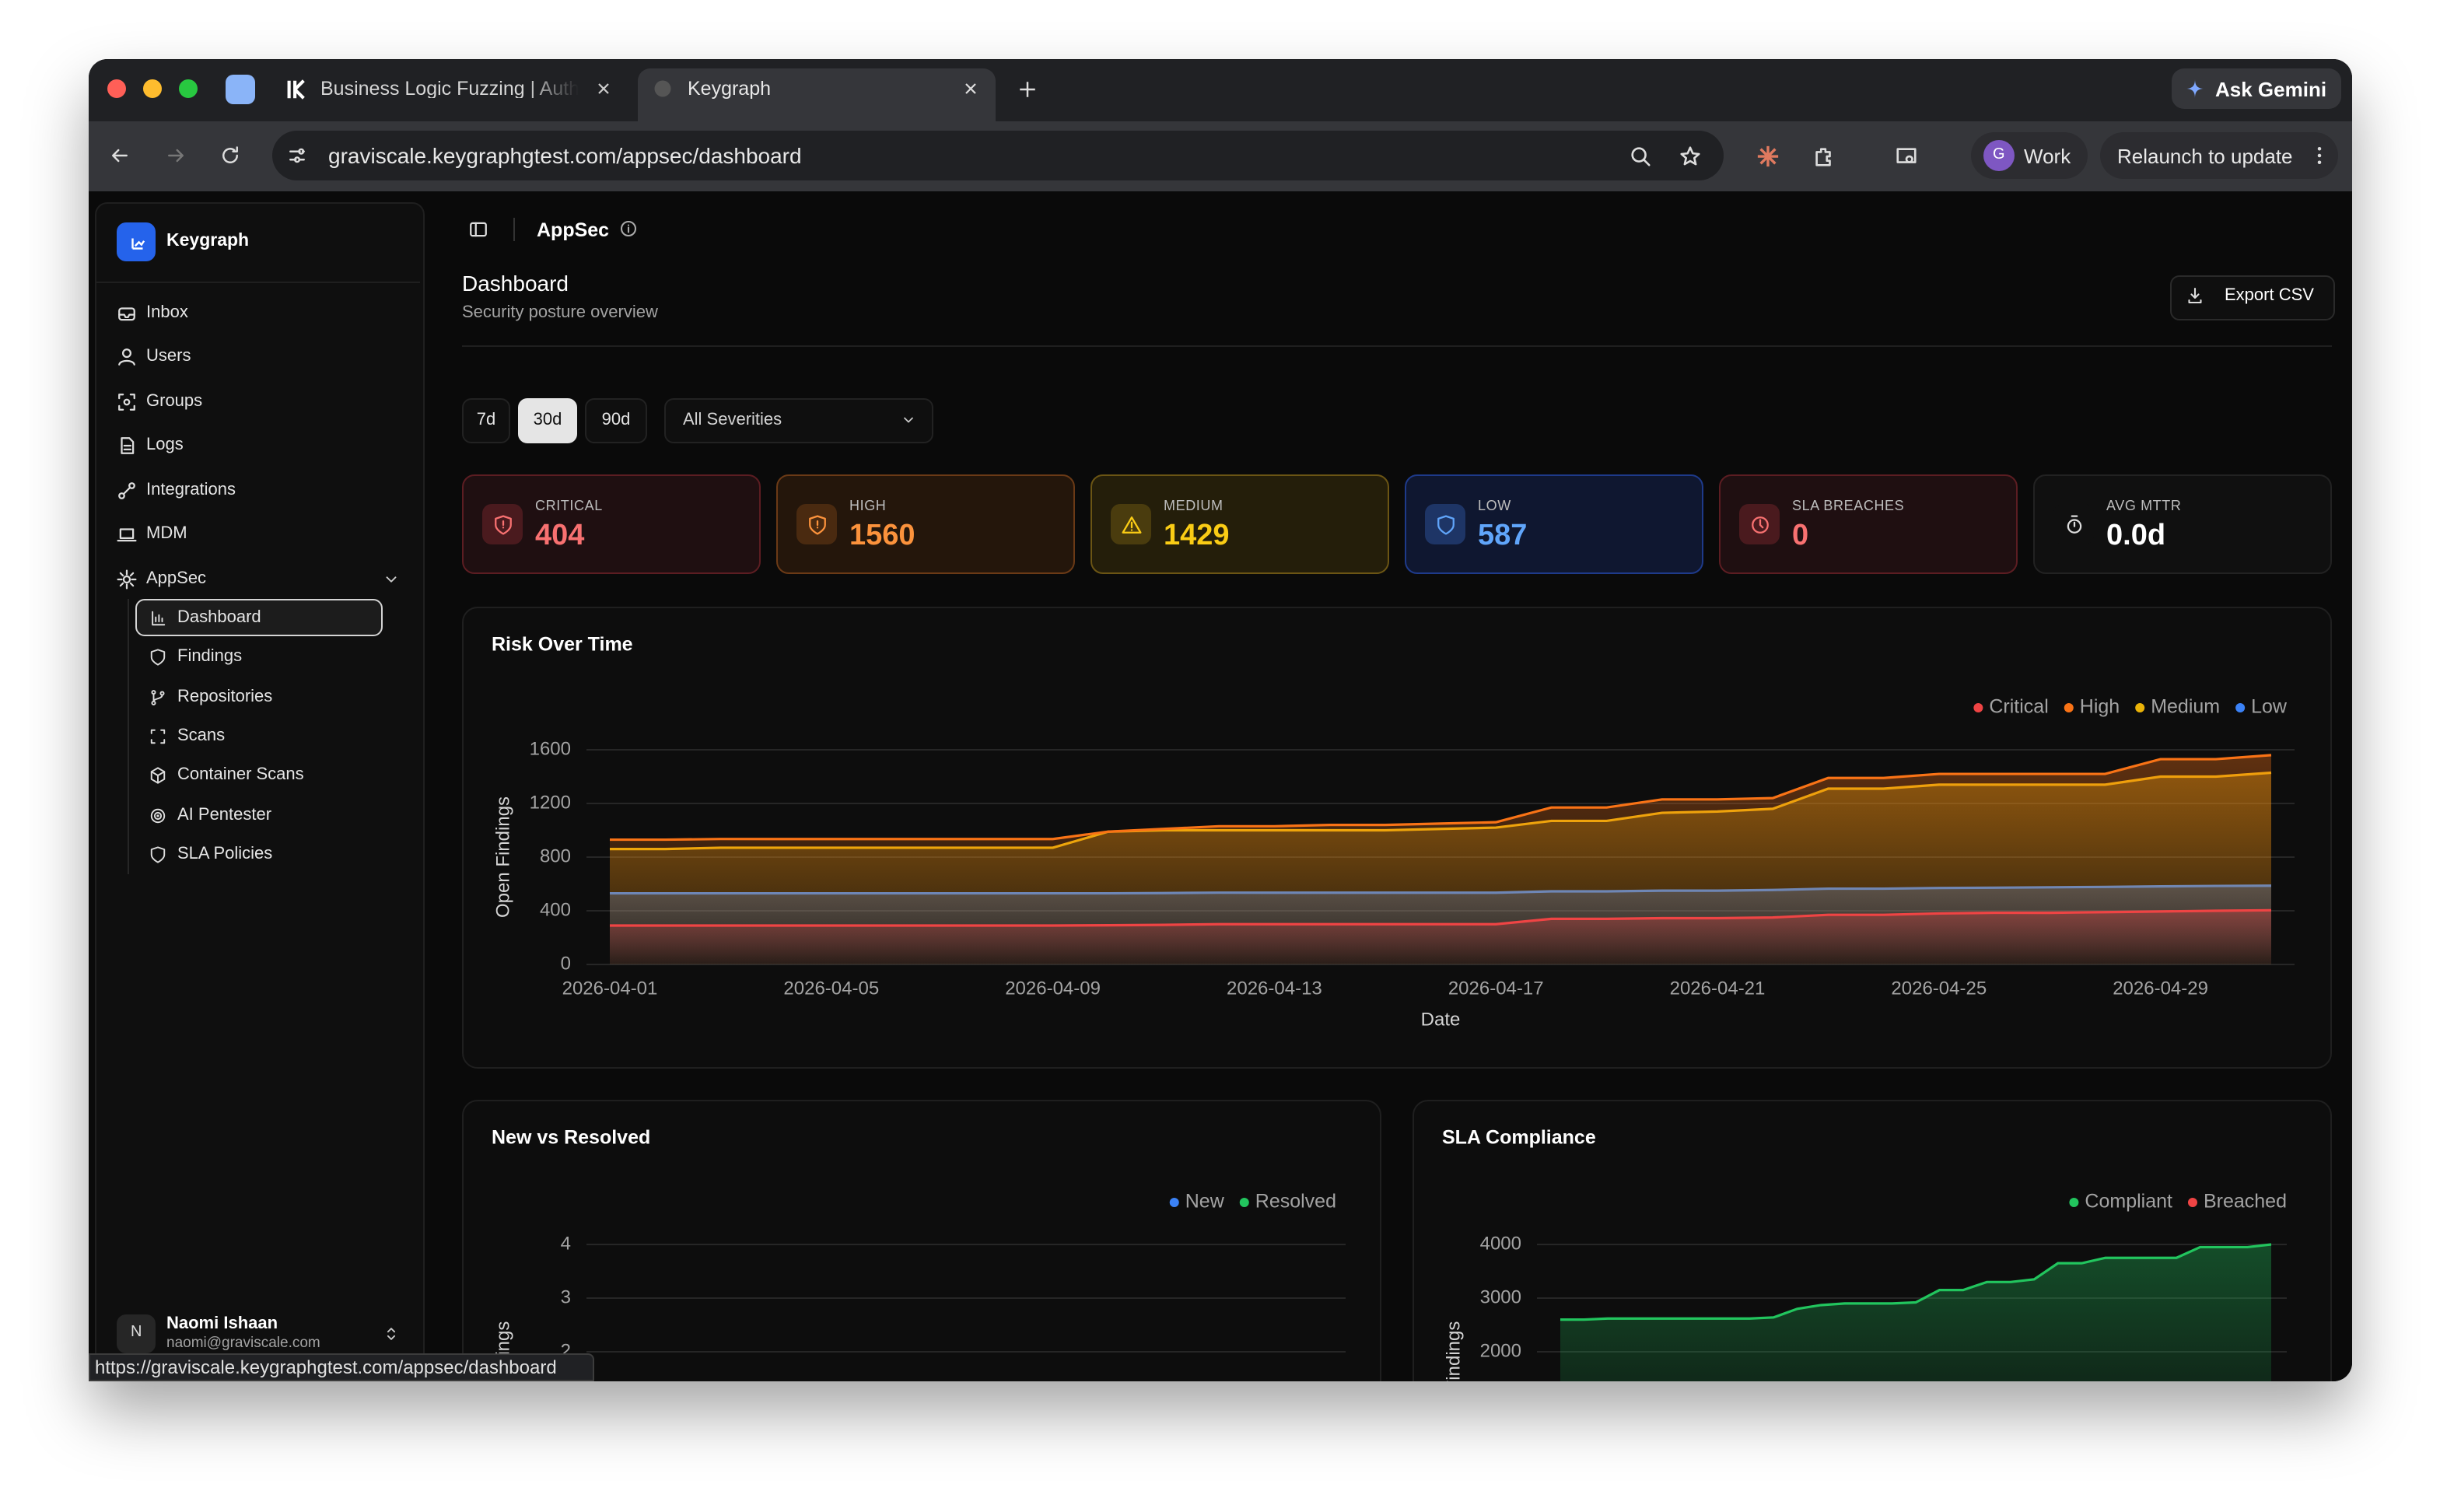  I want to click on subnav-item: Container Scans, so click(240, 774).